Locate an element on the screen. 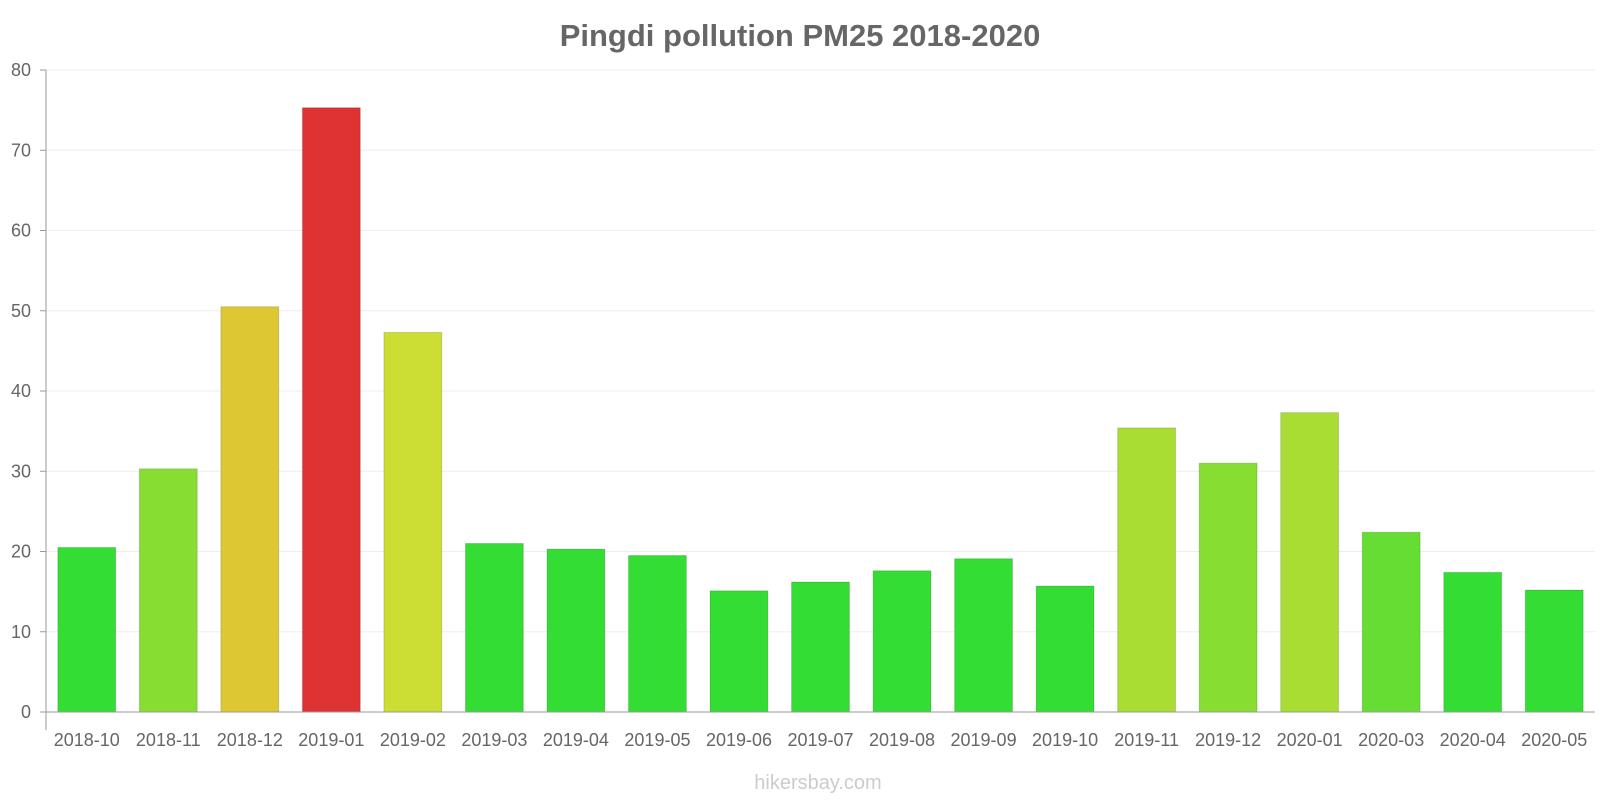 The width and height of the screenshot is (1600, 800). y-tick-label: 30 is located at coordinates (21, 471).